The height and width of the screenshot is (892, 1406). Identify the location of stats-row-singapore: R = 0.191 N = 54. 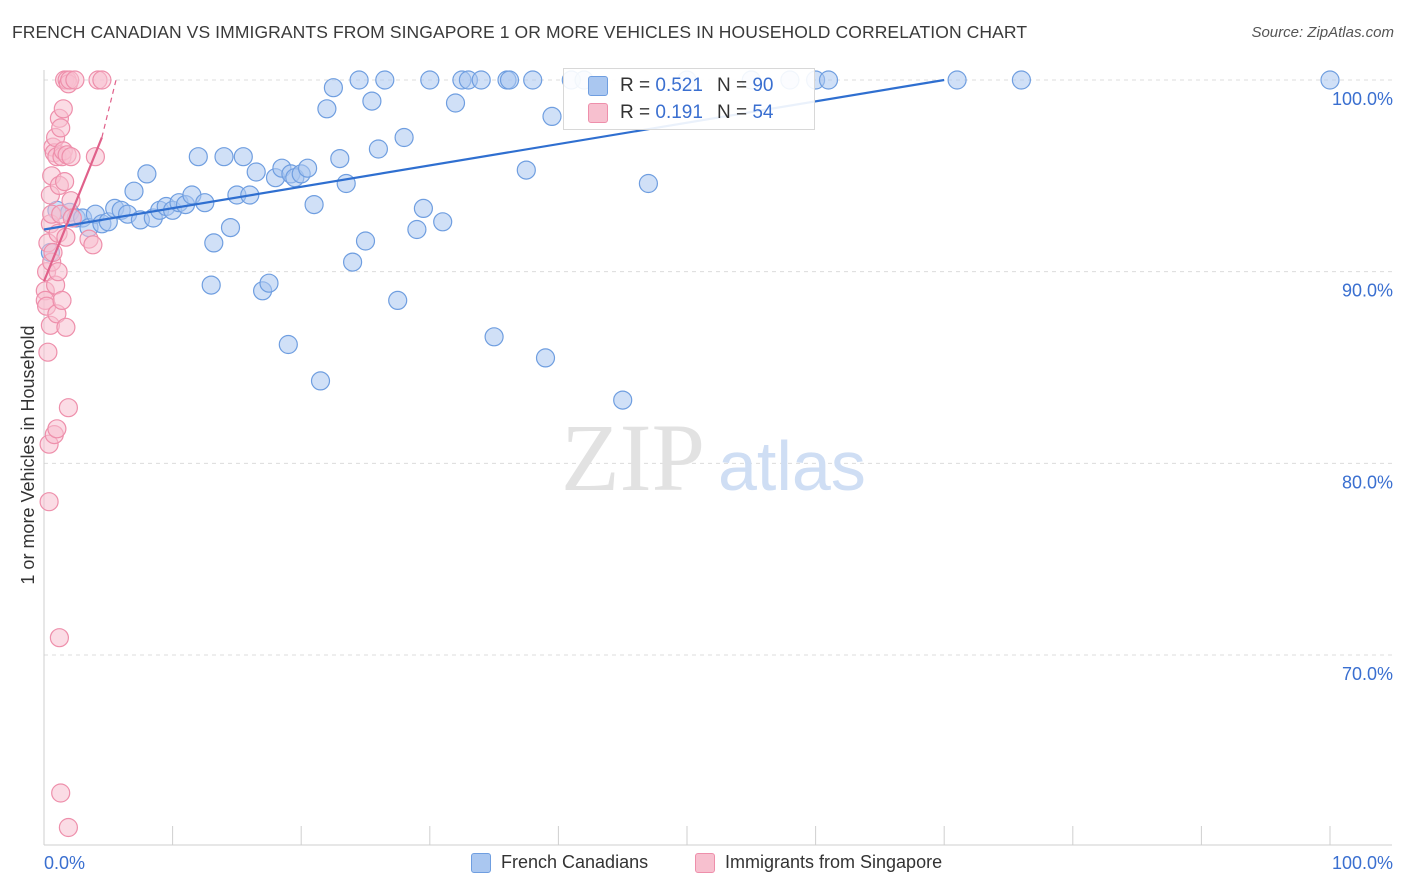
(668, 113).